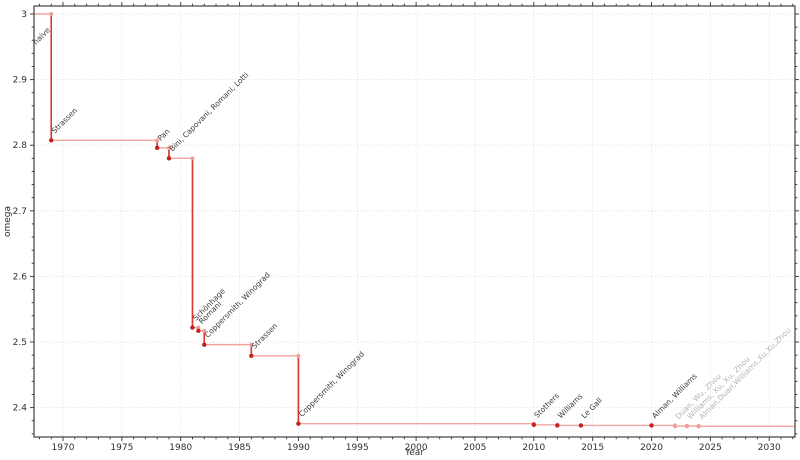 This screenshot has width=800, height=460. Describe the element at coordinates (180, 448) in the screenshot. I see `x-tick-label: 1980` at that location.